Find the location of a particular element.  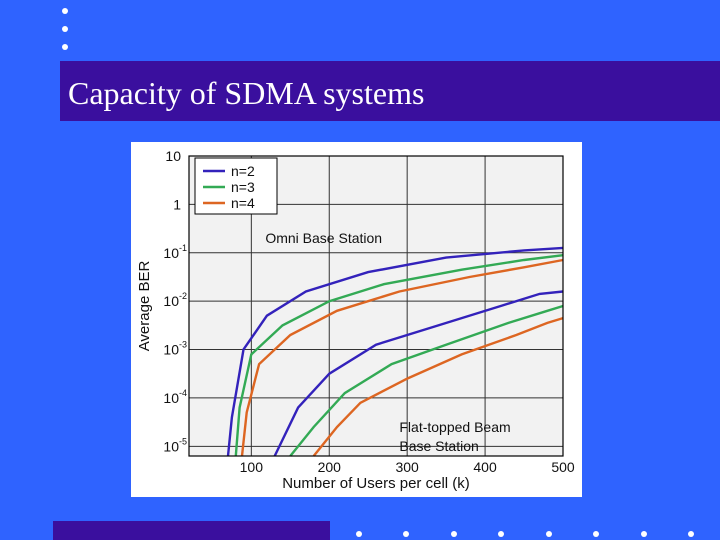

y-tick-label: 10⁻¹ is located at coordinates (175, 252).